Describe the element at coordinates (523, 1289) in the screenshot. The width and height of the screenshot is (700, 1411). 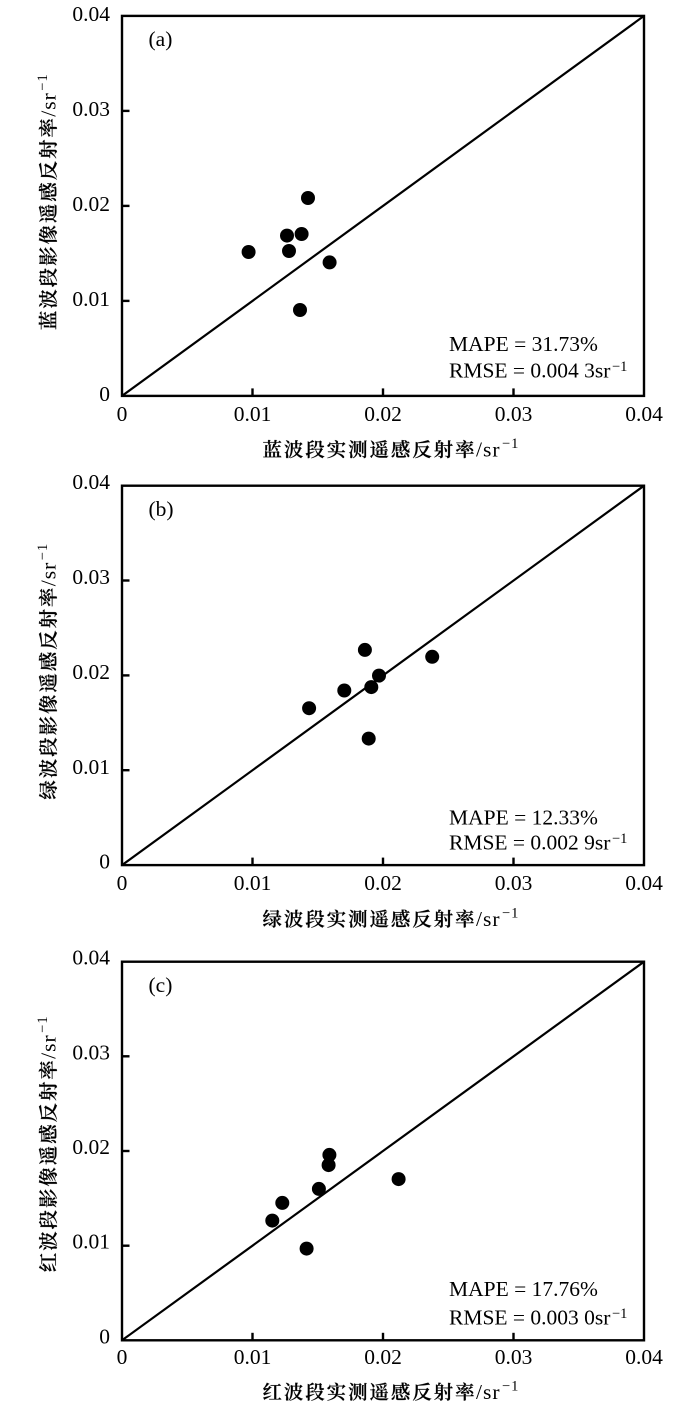
I see `svg-text: MAPE = 17.76%` at that location.